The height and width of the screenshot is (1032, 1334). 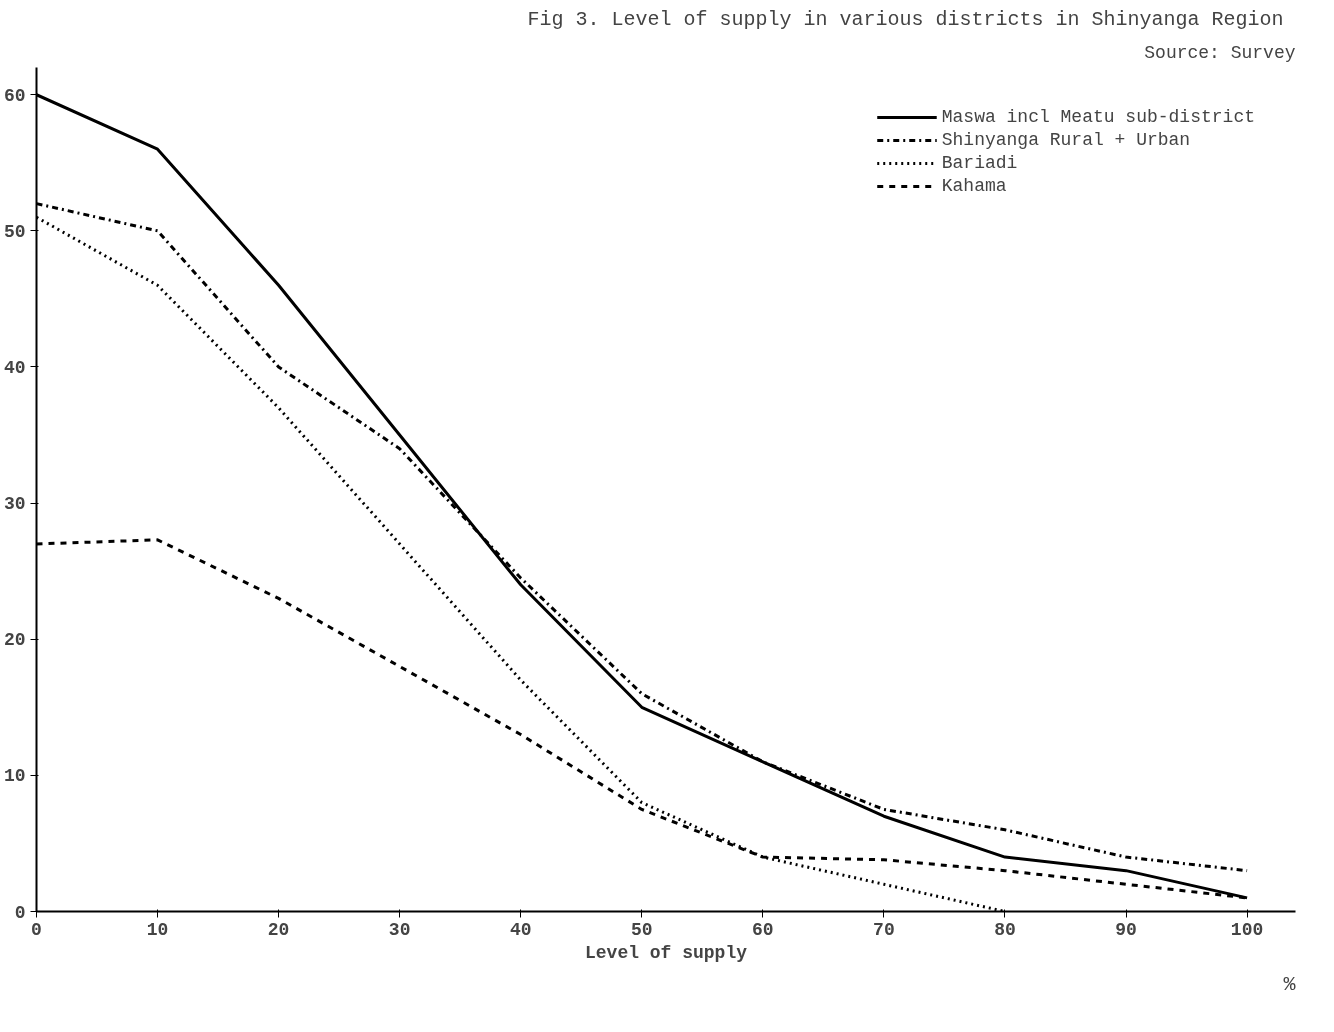 What do you see at coordinates (1126, 929) in the screenshot?
I see `x-tick-label: 90` at bounding box center [1126, 929].